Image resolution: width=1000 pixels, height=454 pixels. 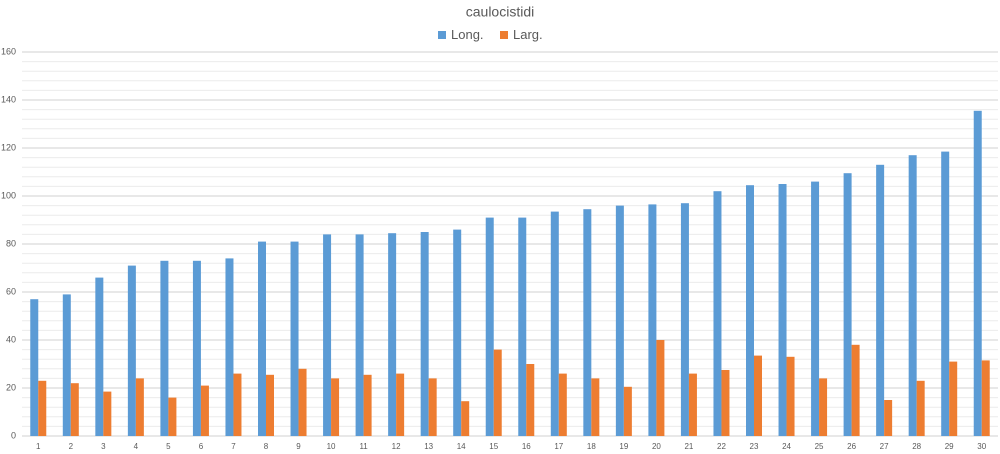 What do you see at coordinates (298, 446) in the screenshot?
I see `x-tick-label: 9` at bounding box center [298, 446].